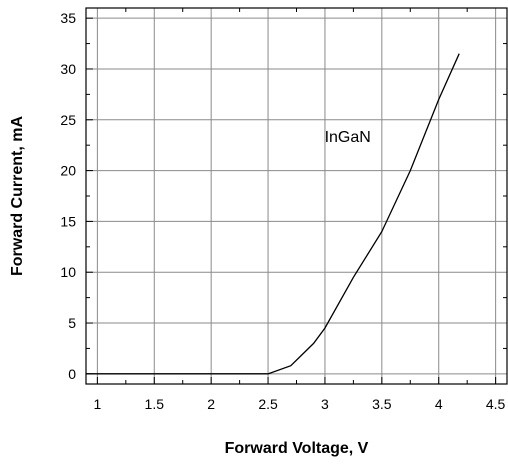  What do you see at coordinates (297, 448) in the screenshot?
I see `x-axis-title: Forward Voltage, V` at bounding box center [297, 448].